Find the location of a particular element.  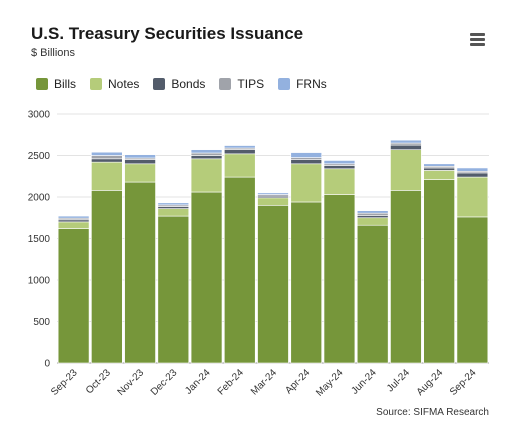

y-tick-label: 2000 is located at coordinates (39, 198).